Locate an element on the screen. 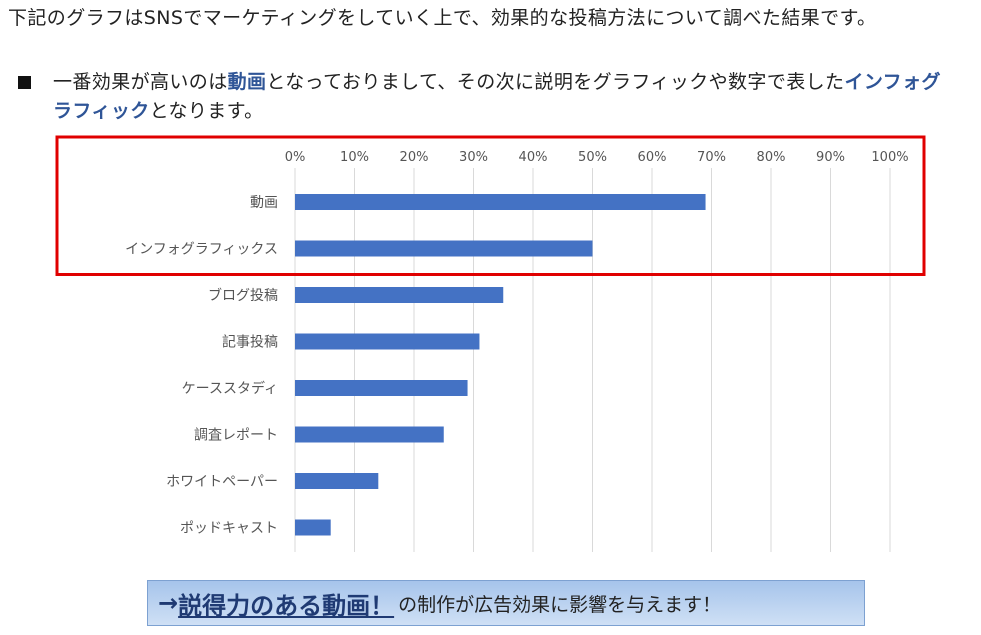  callout-emphasis: 説得力のある動画！ is located at coordinates (286, 605).